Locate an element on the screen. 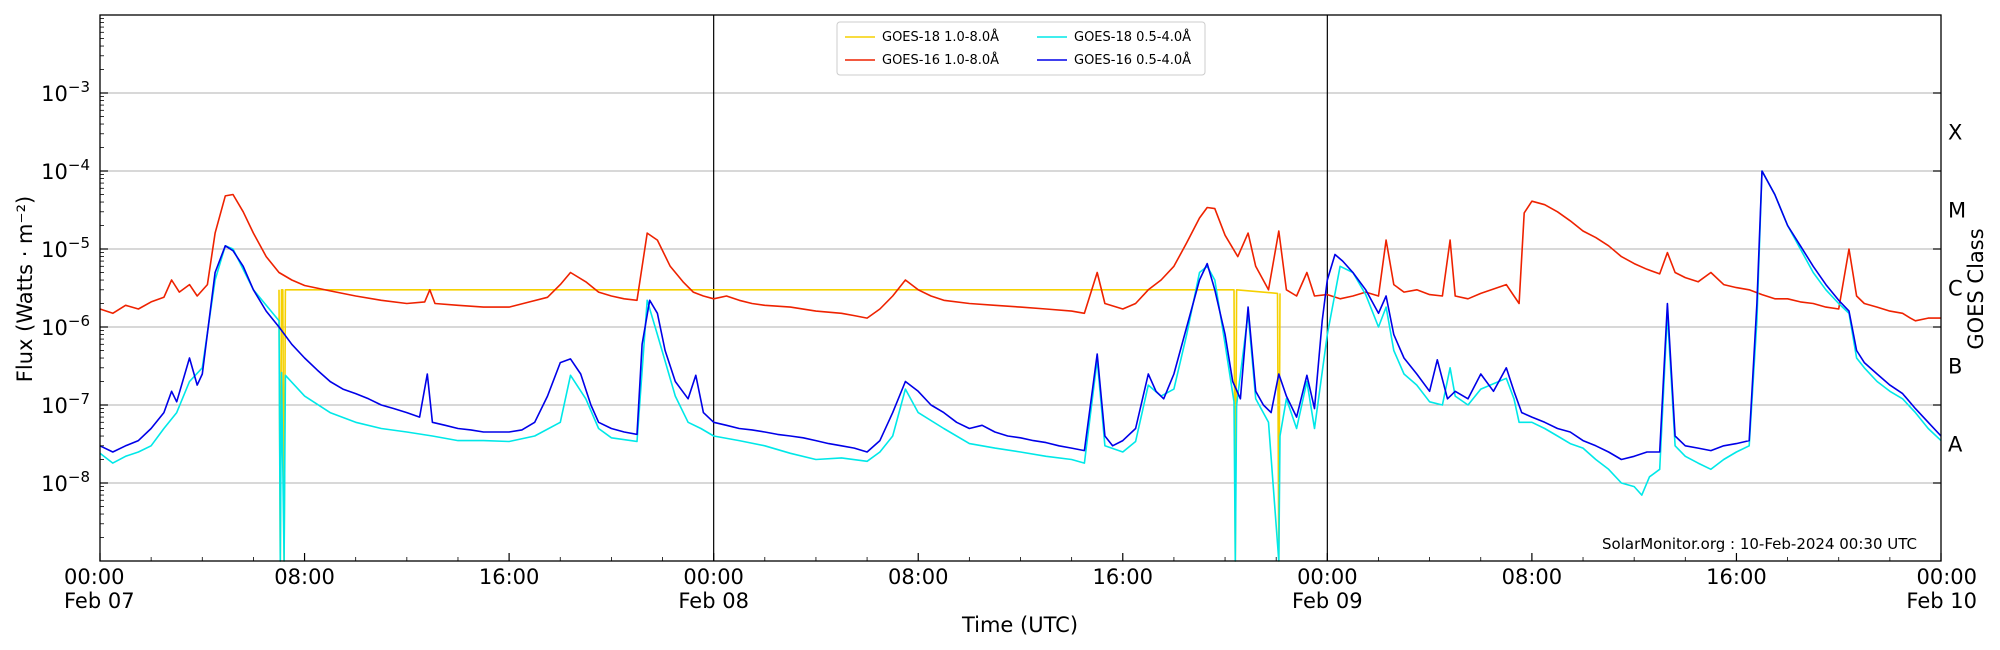 This screenshot has width=2000, height=650. x-tick-date-label: Feb 09 is located at coordinates (1327, 601).